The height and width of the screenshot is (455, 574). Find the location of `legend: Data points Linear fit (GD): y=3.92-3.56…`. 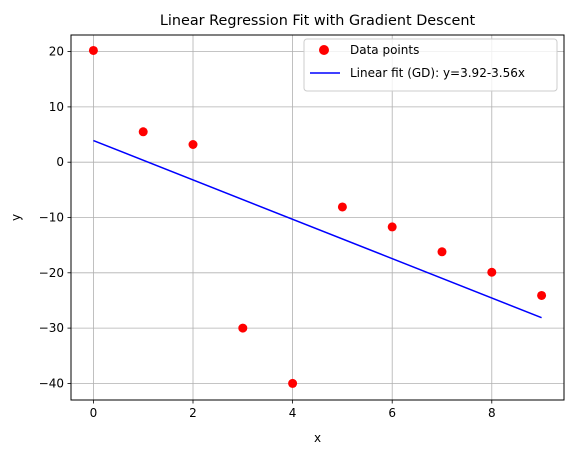

legend: Data points Linear fit (GD): y=3.92-3.56… is located at coordinates (430, 65).